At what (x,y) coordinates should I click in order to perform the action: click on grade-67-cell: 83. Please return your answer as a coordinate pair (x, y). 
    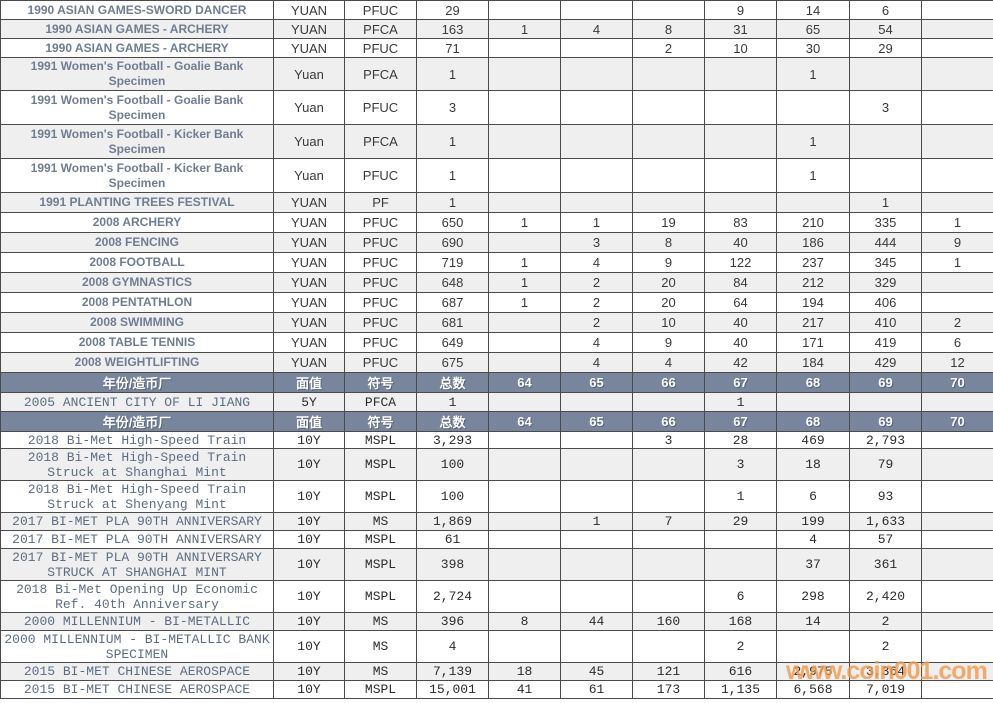
    Looking at the image, I should click on (740, 222).